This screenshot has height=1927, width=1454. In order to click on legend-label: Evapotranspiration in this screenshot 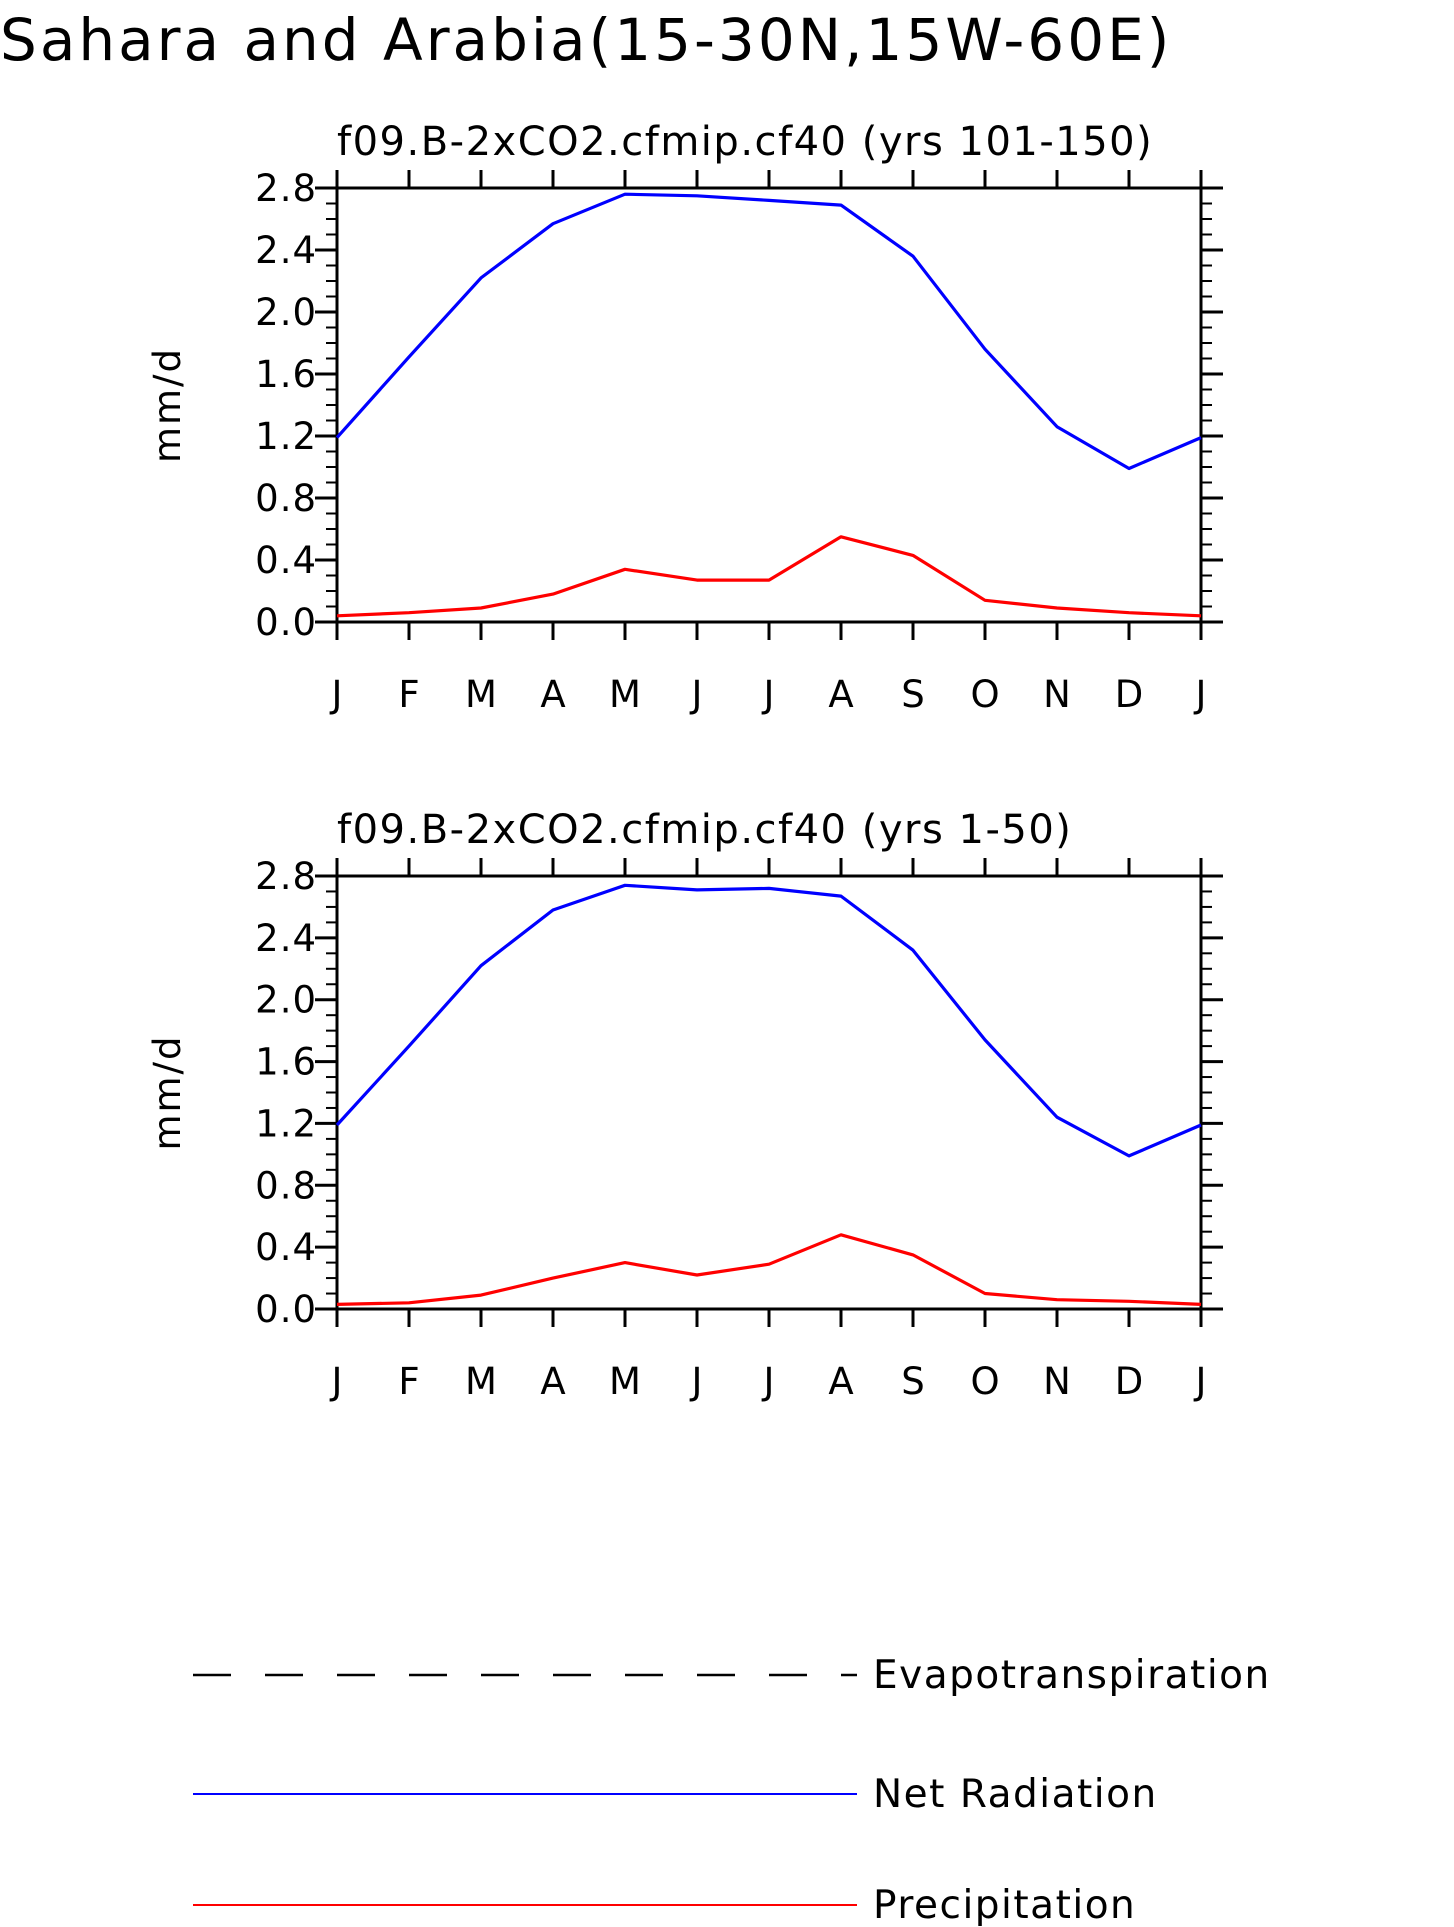, I will do `click(1072, 1675)`.